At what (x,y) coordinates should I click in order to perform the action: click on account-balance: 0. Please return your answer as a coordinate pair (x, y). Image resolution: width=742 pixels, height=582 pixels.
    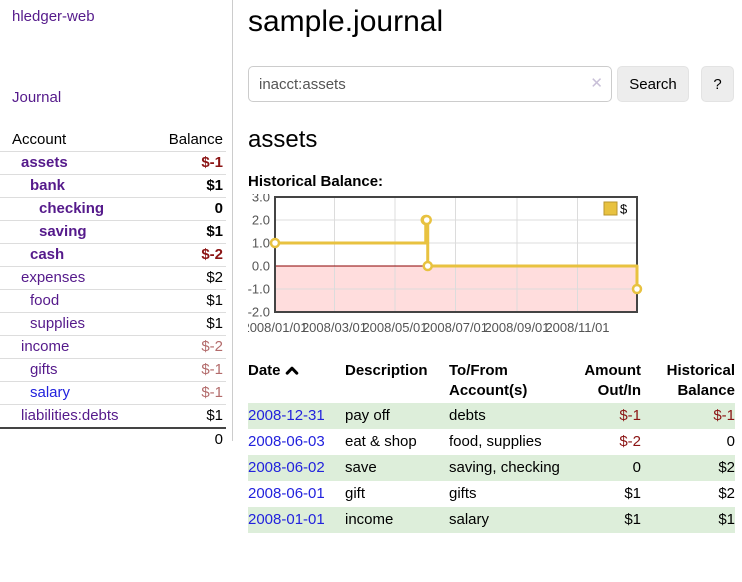
    Looking at the image, I should click on (218, 208).